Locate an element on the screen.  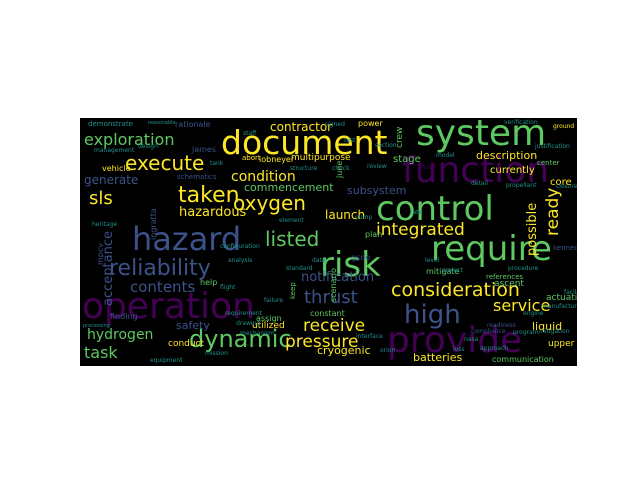
word: taken is located at coordinates (209, 195).